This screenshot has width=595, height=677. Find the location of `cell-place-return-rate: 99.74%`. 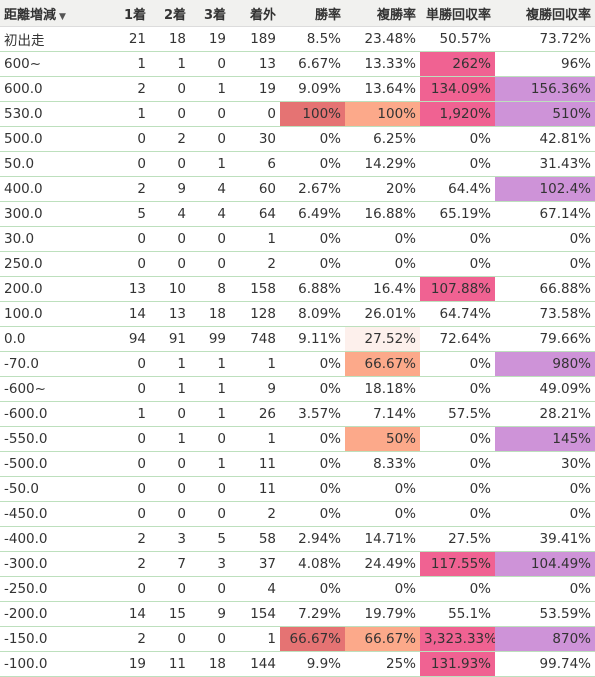

cell-place-return-rate: 99.74% is located at coordinates (545, 664).